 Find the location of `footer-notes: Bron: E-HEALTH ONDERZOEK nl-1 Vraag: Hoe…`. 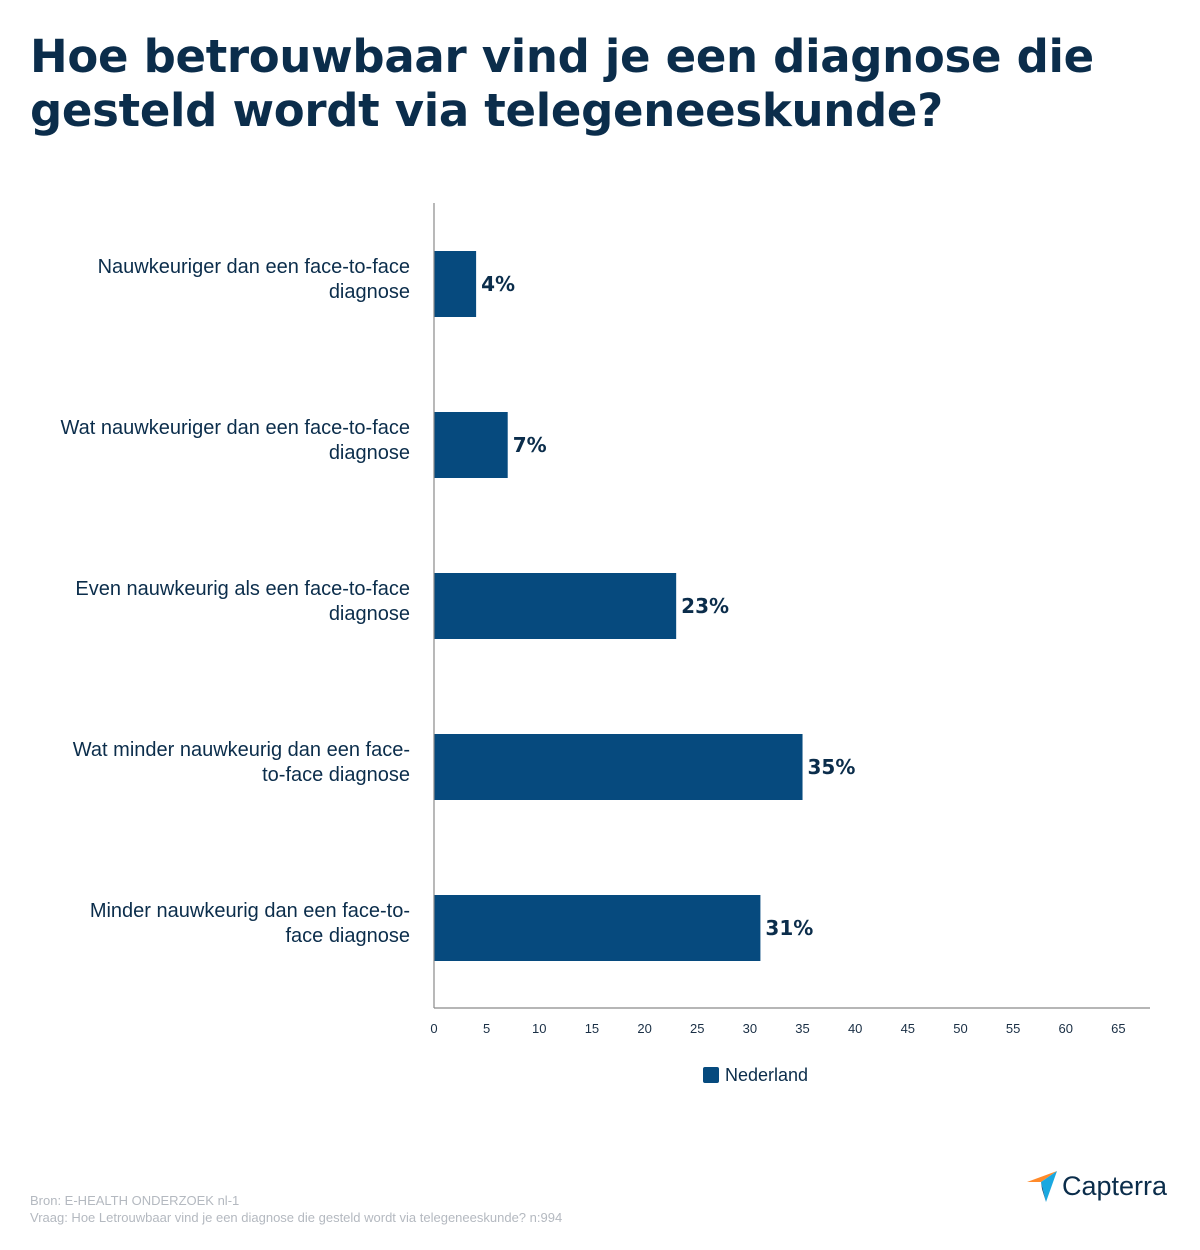

footer-notes: Bron: E-HEALTH ONDERZOEK nl-1 Vraag: Hoe… is located at coordinates (296, 1209).